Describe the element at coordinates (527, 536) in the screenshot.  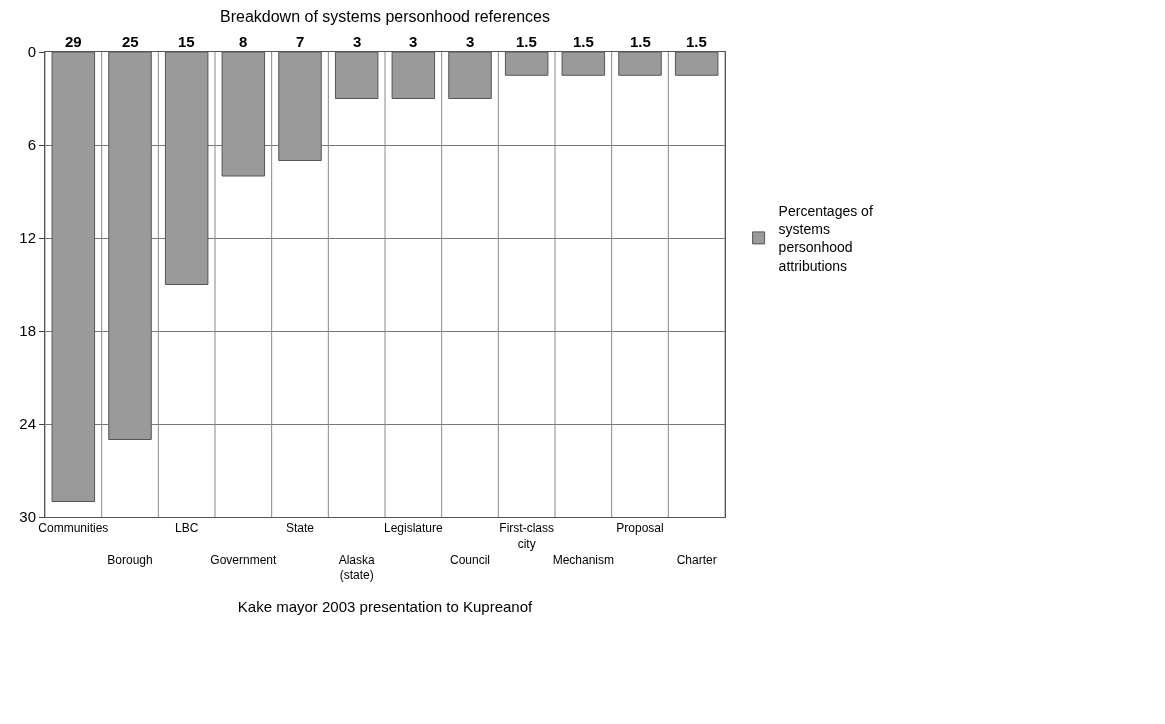
I see `x-tick-label: First-class city` at that location.